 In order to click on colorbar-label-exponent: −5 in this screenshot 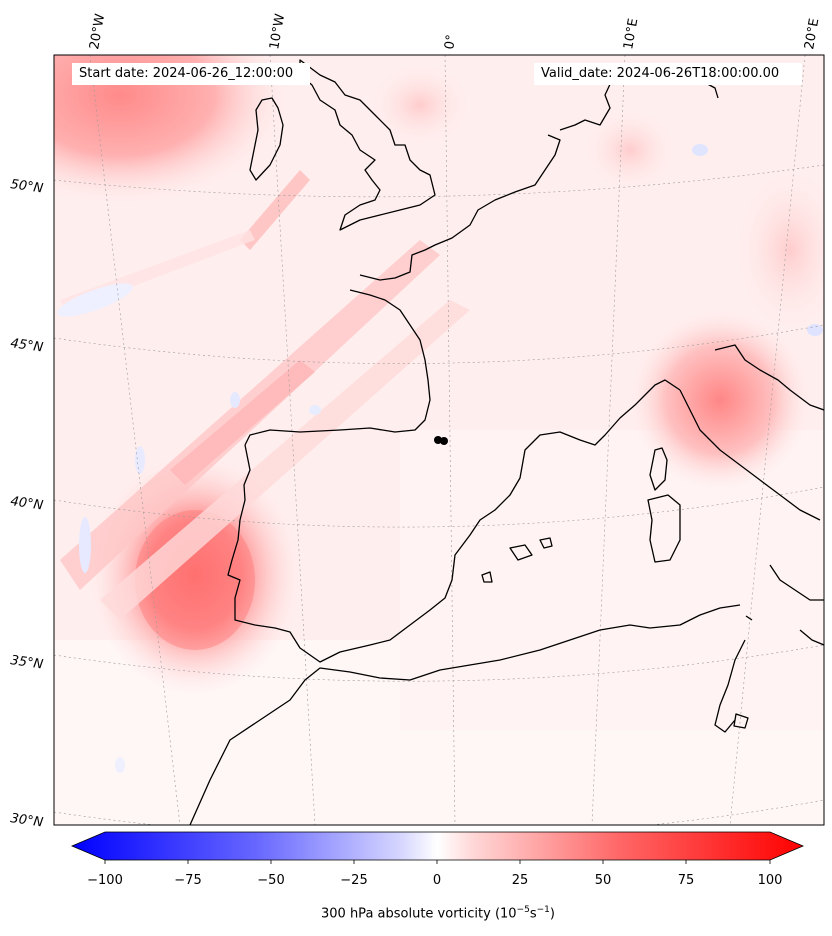, I will do `click(523, 910)`.